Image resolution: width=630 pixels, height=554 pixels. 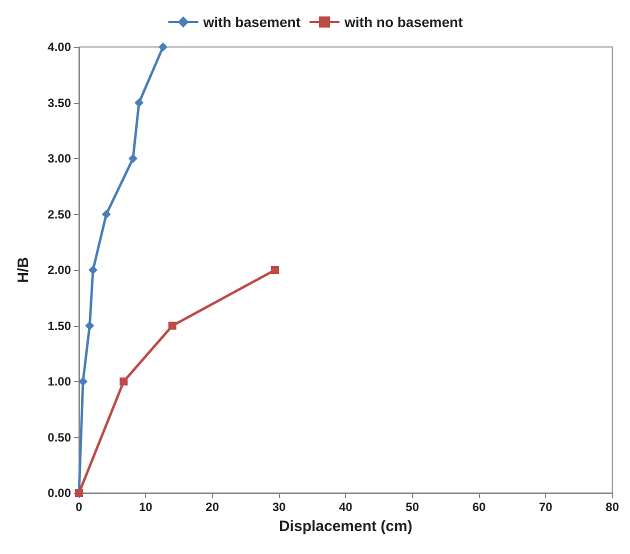 I want to click on x-tick-label: 80, so click(x=613, y=507).